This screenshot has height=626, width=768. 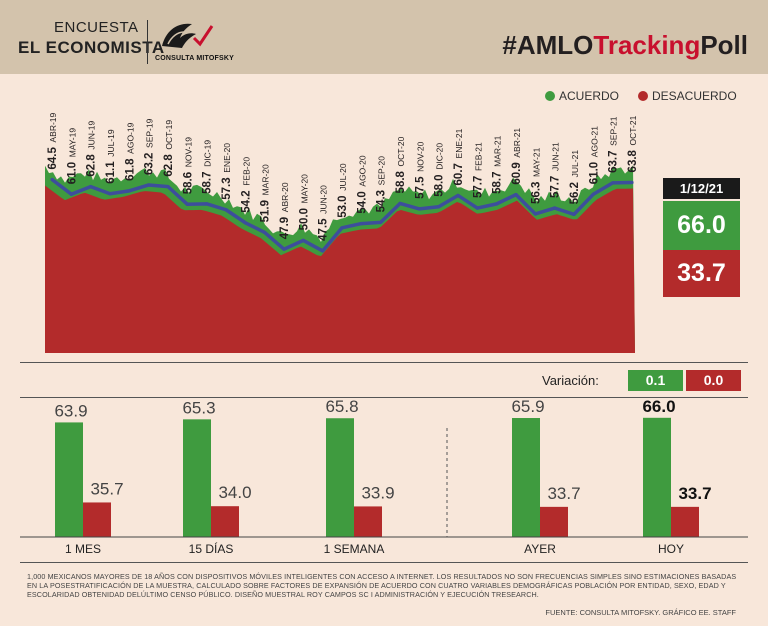 I want to click on point-label-oct-19: 62.8 OCT-19, so click(x=169, y=148).